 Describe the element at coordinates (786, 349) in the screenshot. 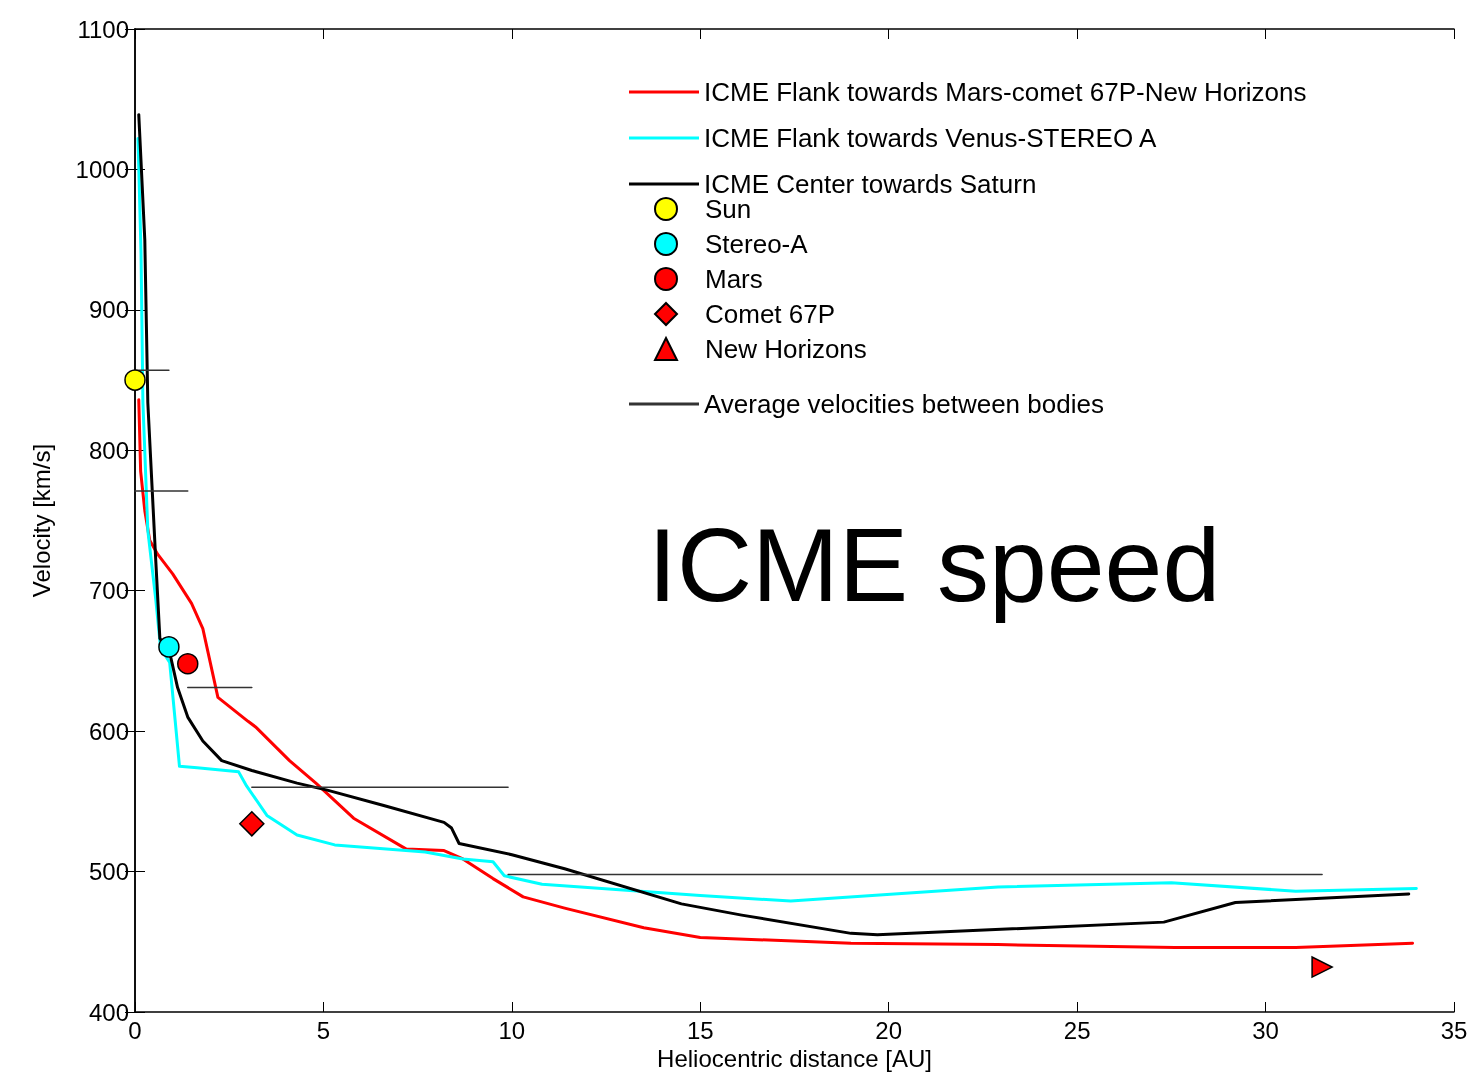

I see `legend-label: New Horizons` at that location.